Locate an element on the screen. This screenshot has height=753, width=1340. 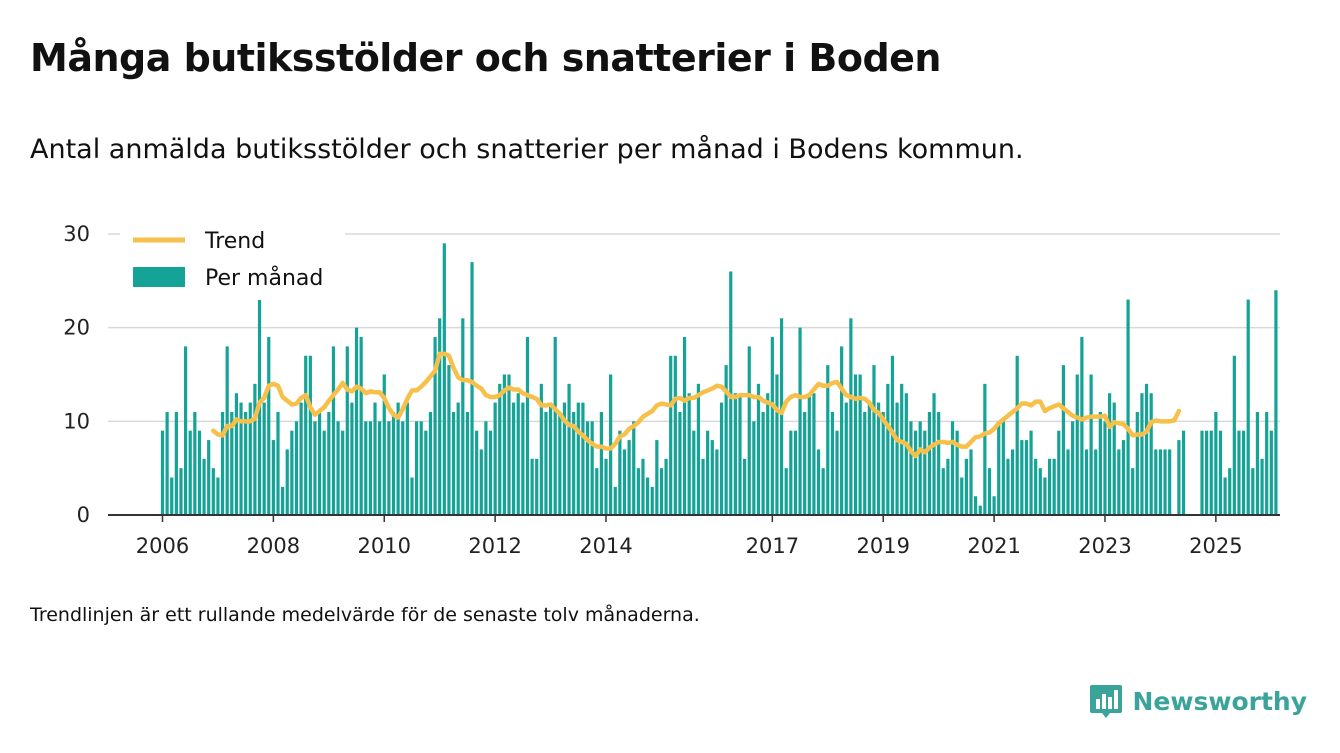
y-tick-label: 10 is located at coordinates (76, 421).